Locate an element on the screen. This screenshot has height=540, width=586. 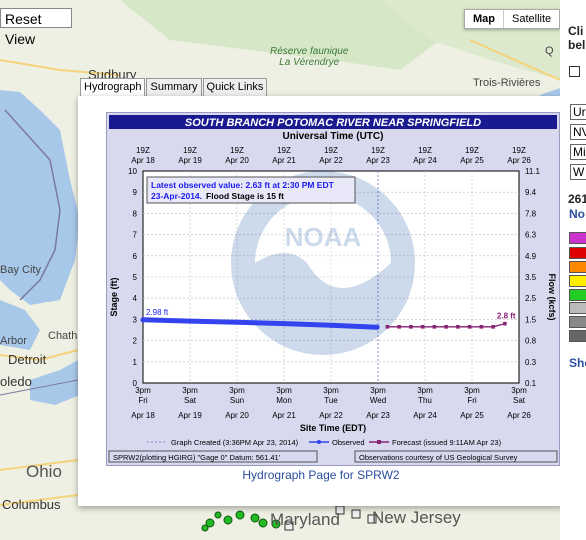
edt-tick-date-2: Apr 20 is located at coordinates (237, 415).